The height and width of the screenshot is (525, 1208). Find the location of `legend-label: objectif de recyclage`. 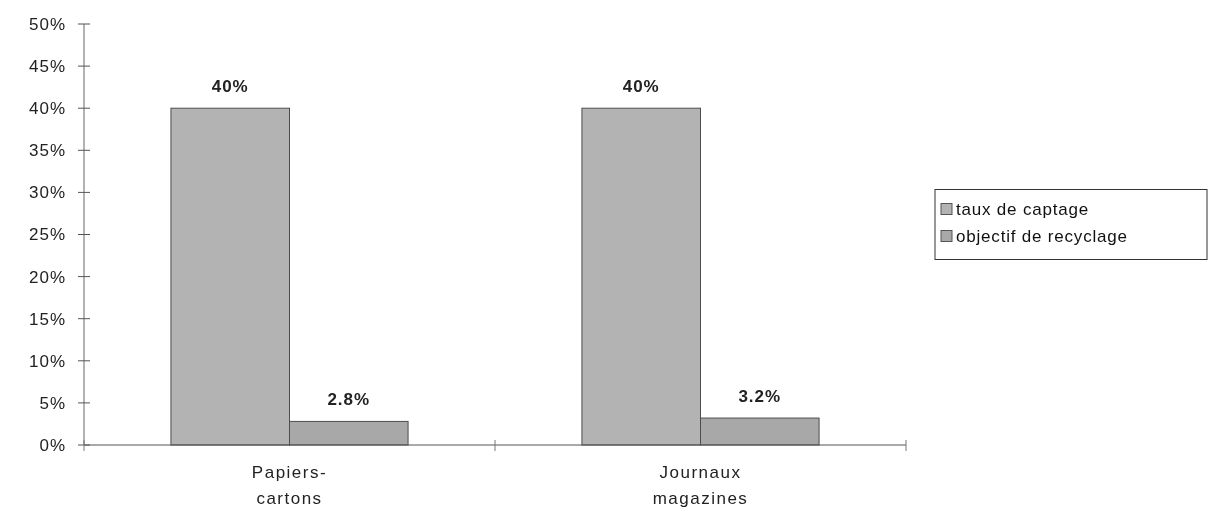

legend-label: objectif de recyclage is located at coordinates (1042, 236).